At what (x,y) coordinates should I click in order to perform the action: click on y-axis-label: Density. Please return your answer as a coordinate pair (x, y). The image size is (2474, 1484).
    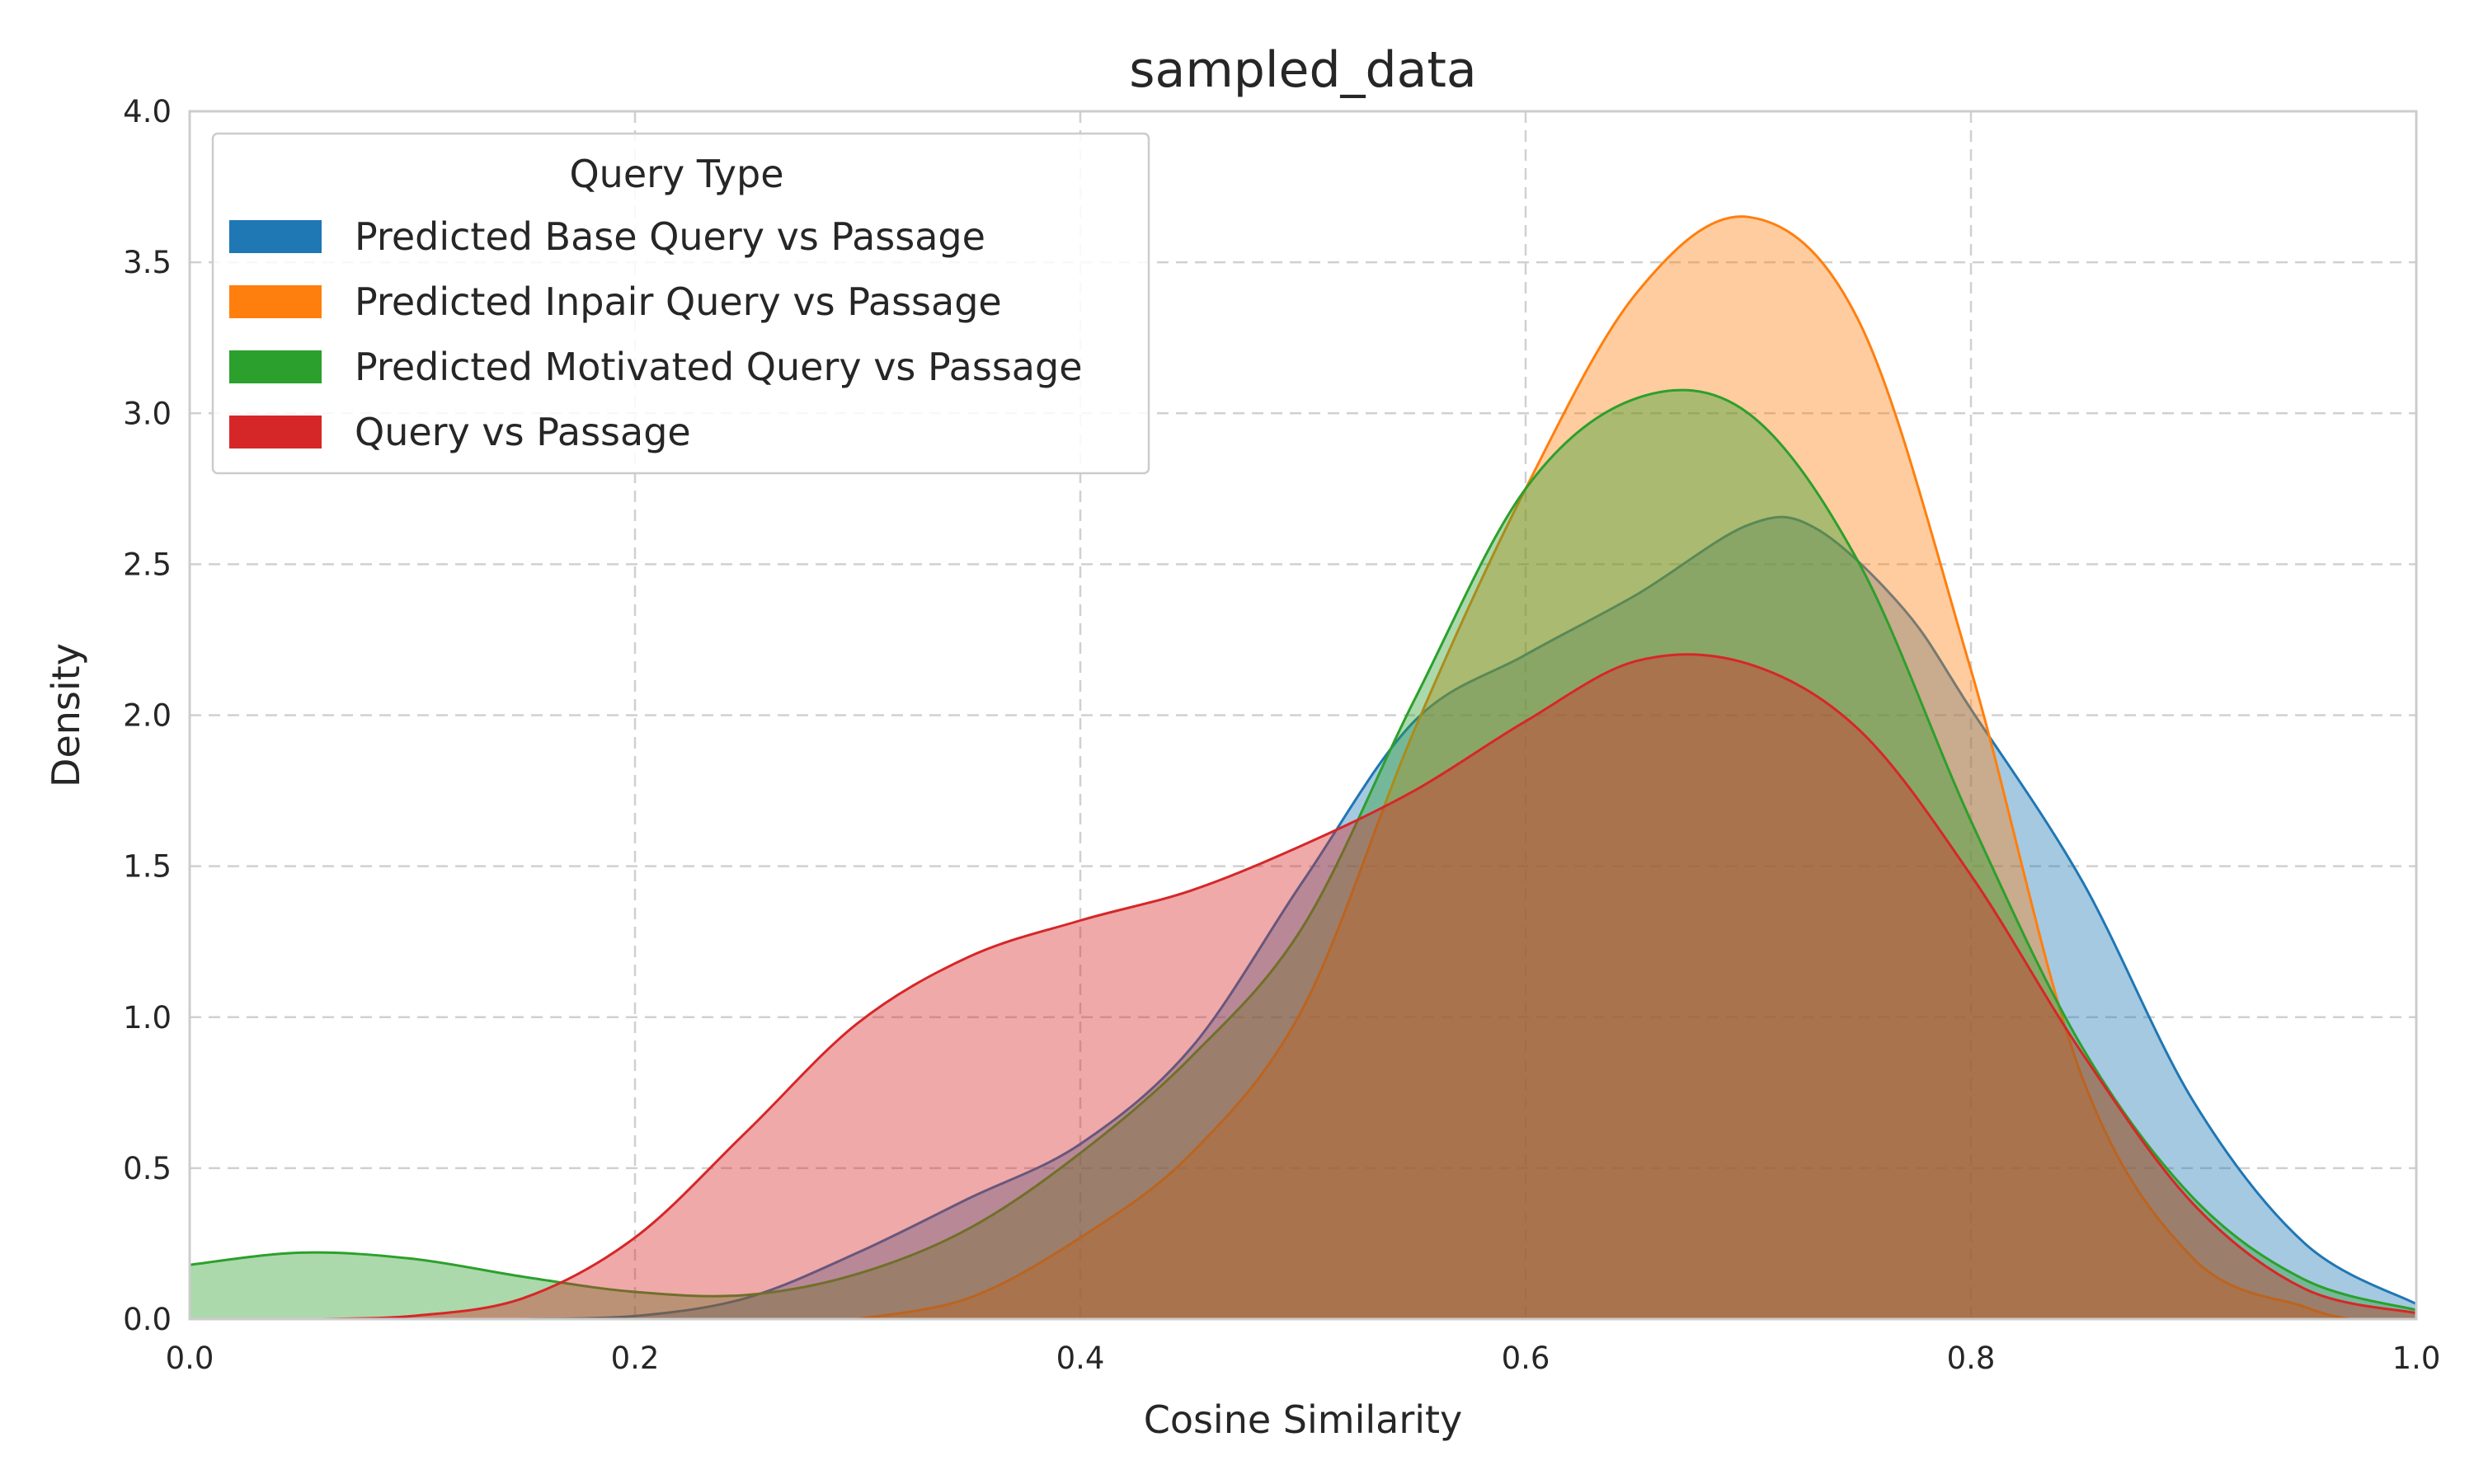
    Looking at the image, I should click on (66, 715).